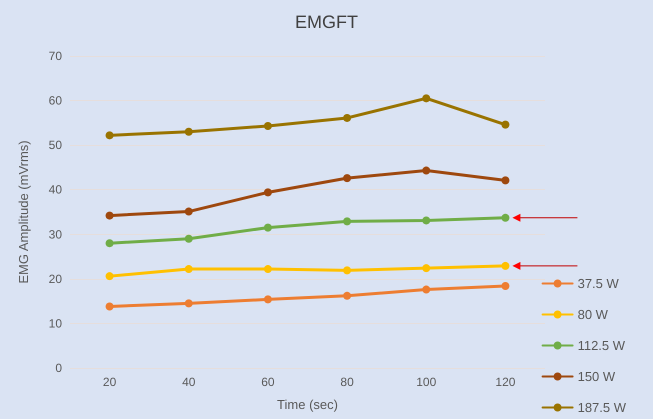  I want to click on y-tick-label: 70, so click(55, 56).